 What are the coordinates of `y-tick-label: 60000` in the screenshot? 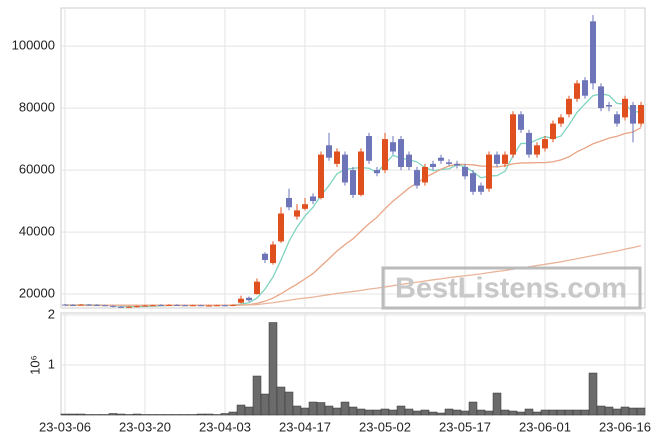 It's located at (37, 169).